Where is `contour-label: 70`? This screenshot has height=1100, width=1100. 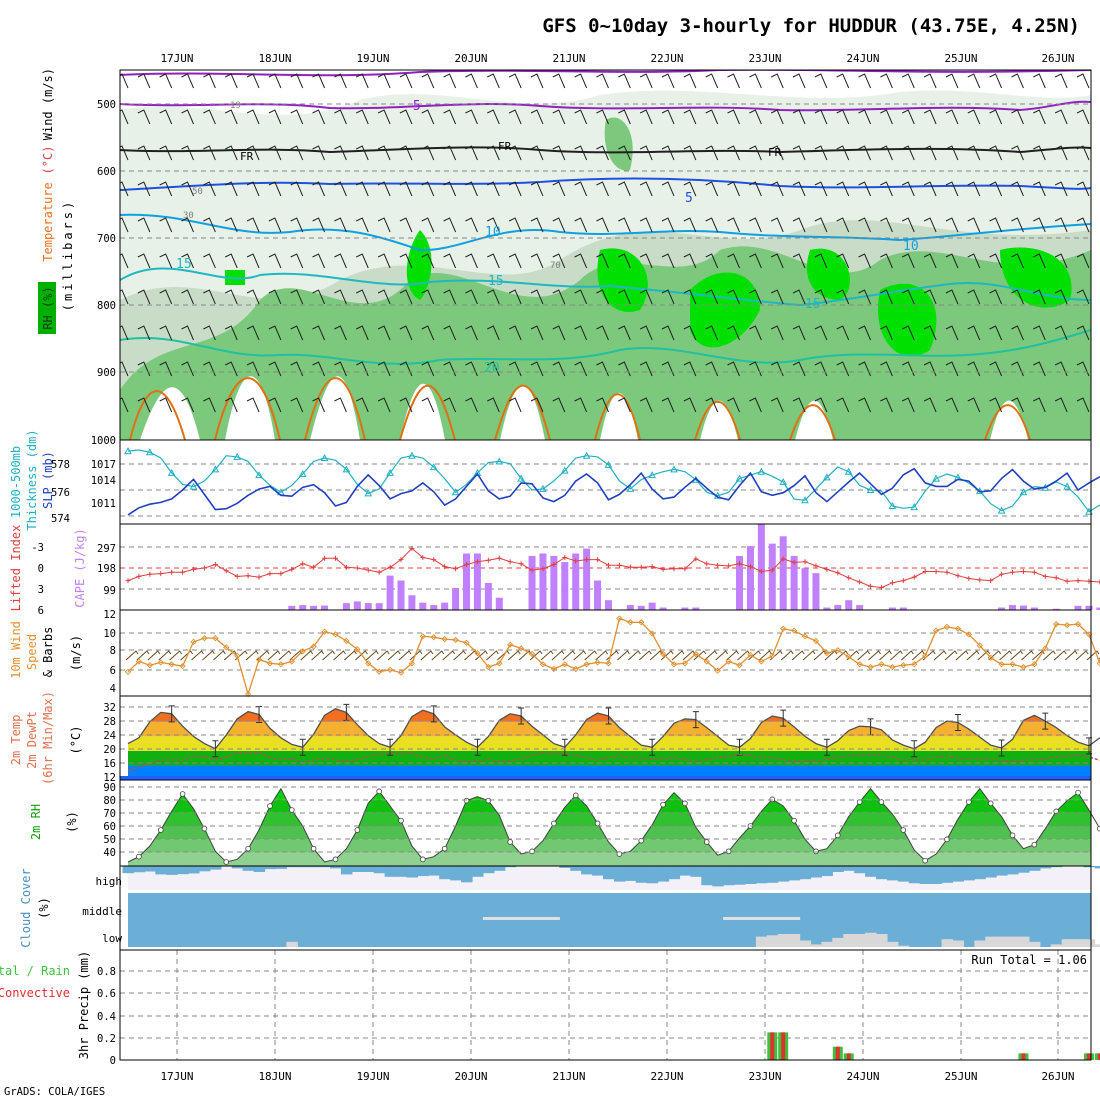
contour-label: 70 is located at coordinates (555, 266).